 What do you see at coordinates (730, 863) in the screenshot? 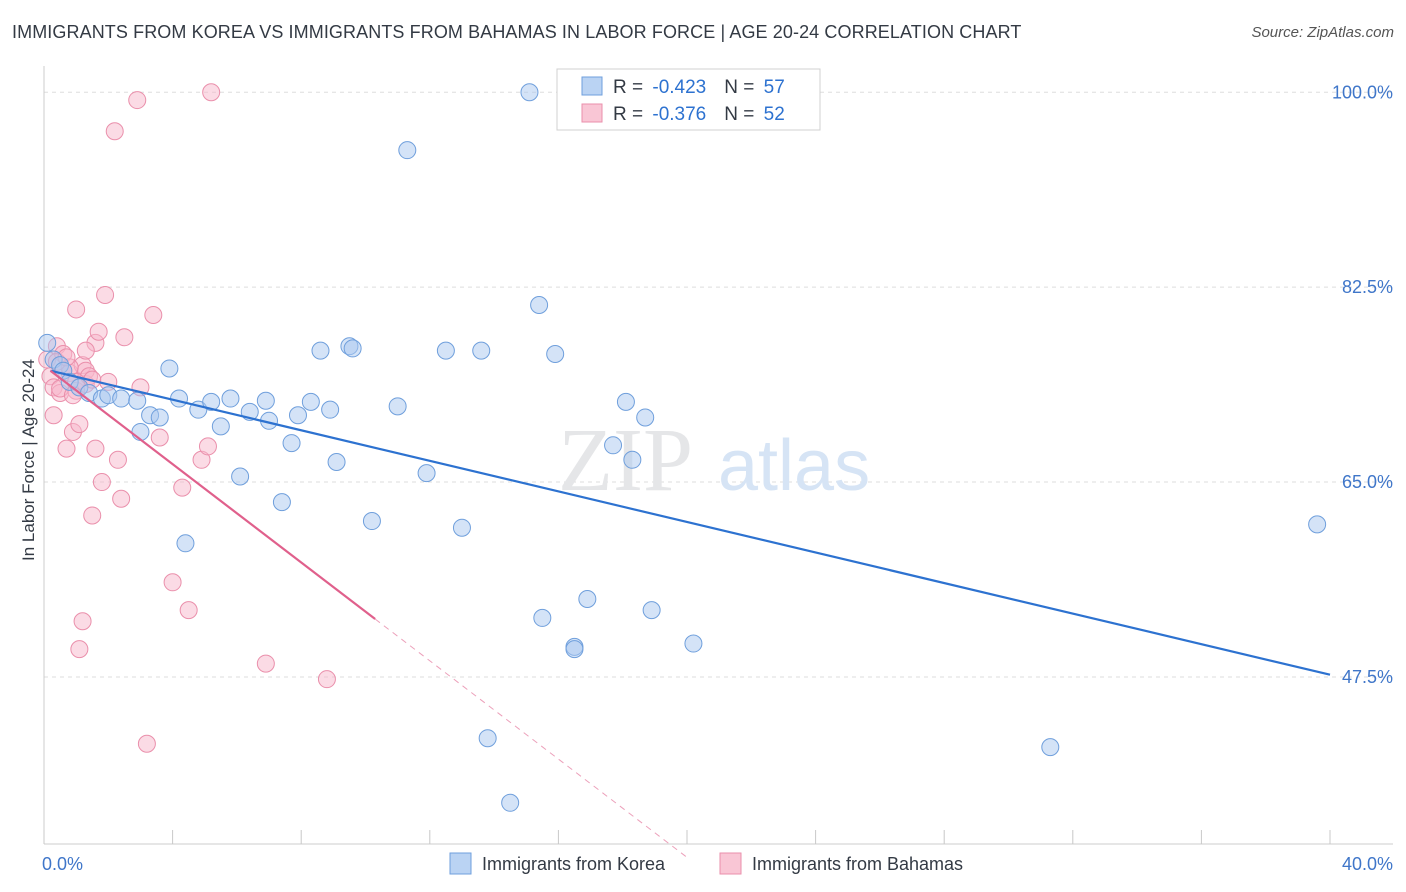
I see `series-legend-swatch-bahamas` at bounding box center [730, 863].